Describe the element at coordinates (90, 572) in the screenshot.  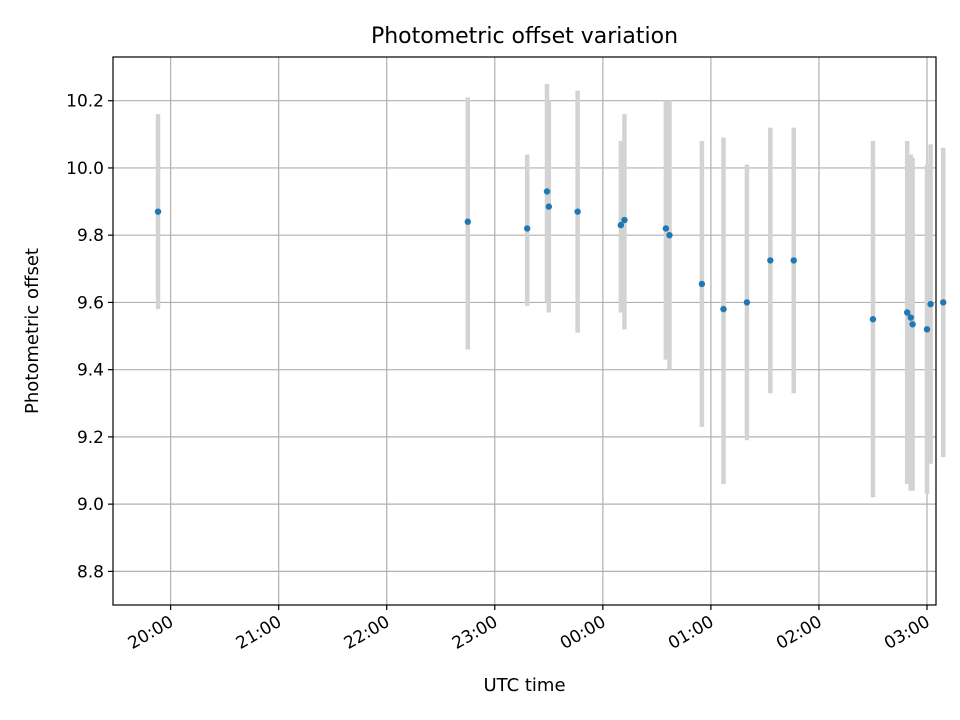
I see `y-tick-label: 8.8` at that location.